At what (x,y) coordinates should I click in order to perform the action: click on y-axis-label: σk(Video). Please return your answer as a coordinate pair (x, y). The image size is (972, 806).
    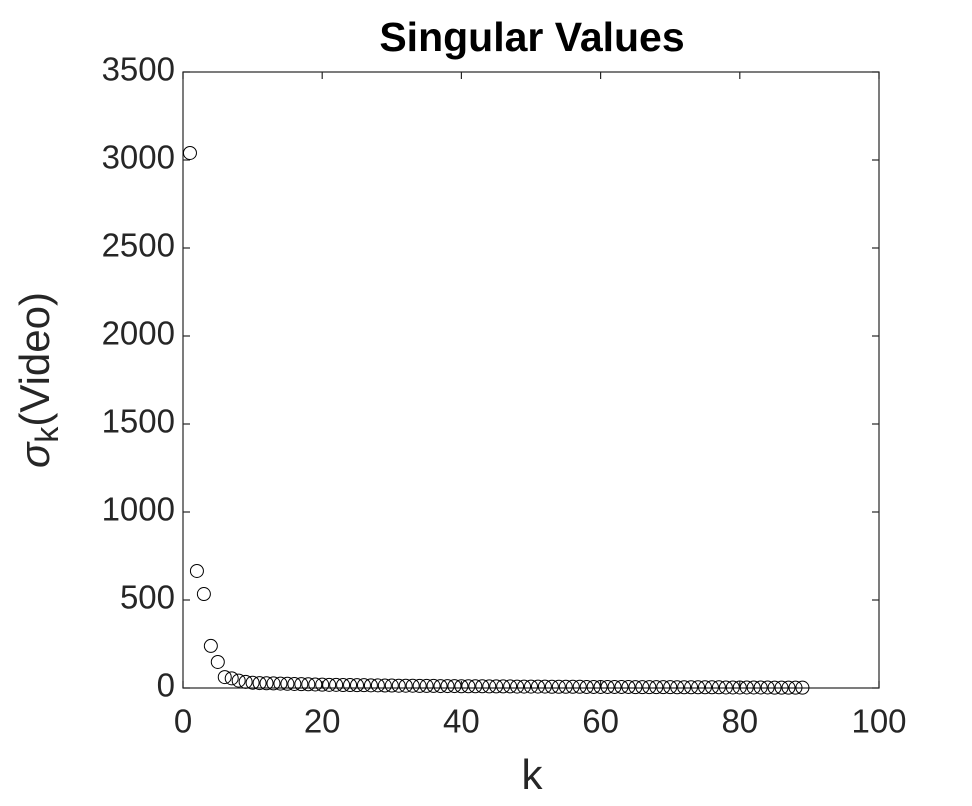
    Looking at the image, I should click on (38, 380).